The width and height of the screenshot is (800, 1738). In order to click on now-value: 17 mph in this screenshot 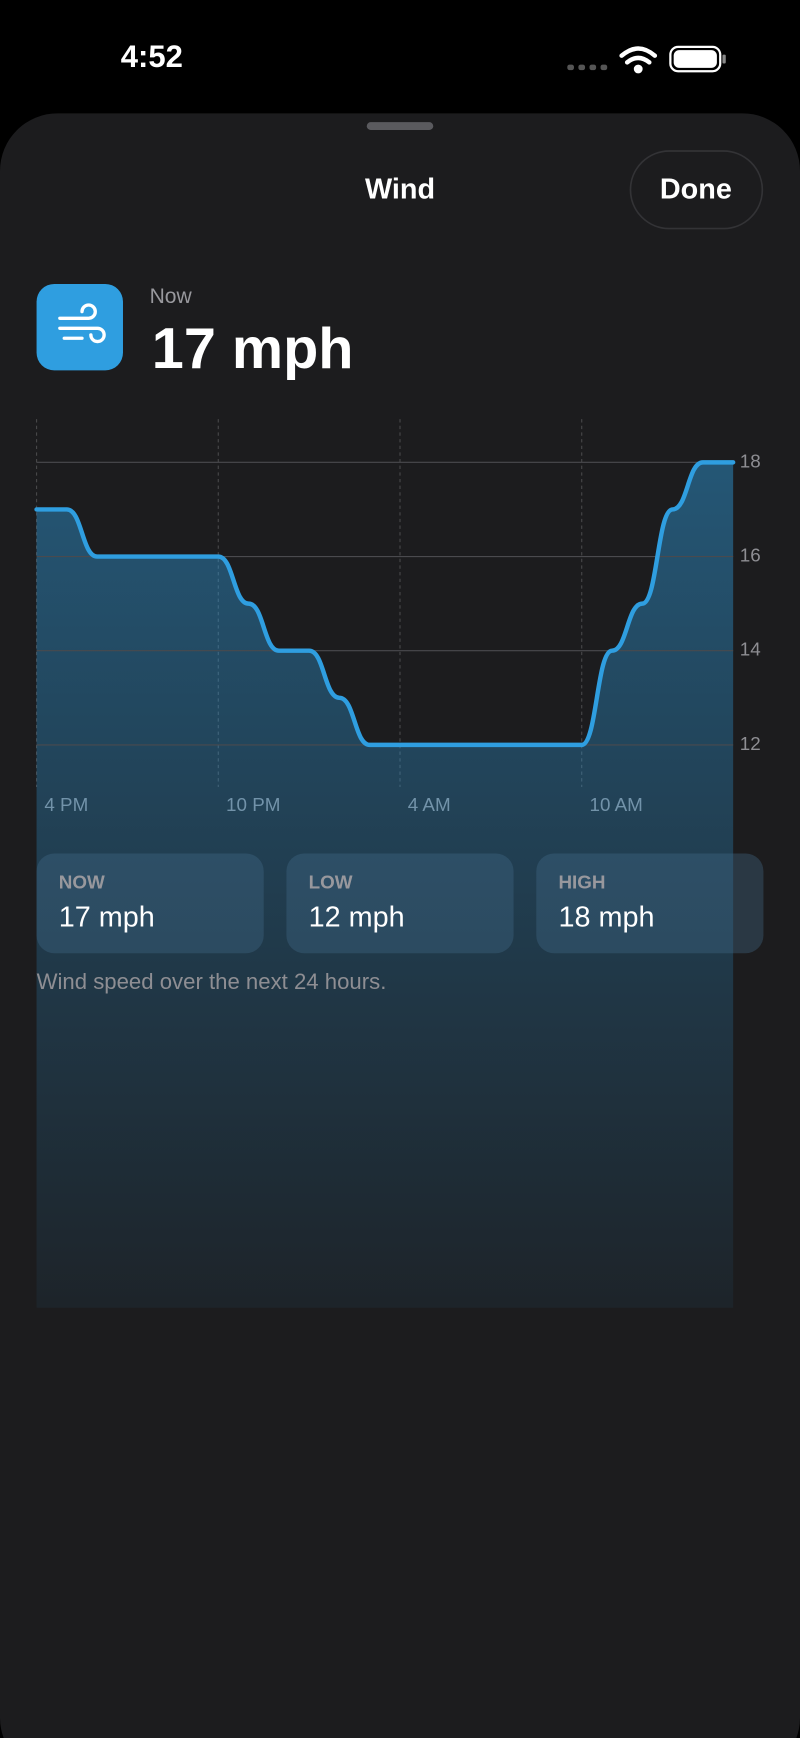, I will do `click(253, 349)`.